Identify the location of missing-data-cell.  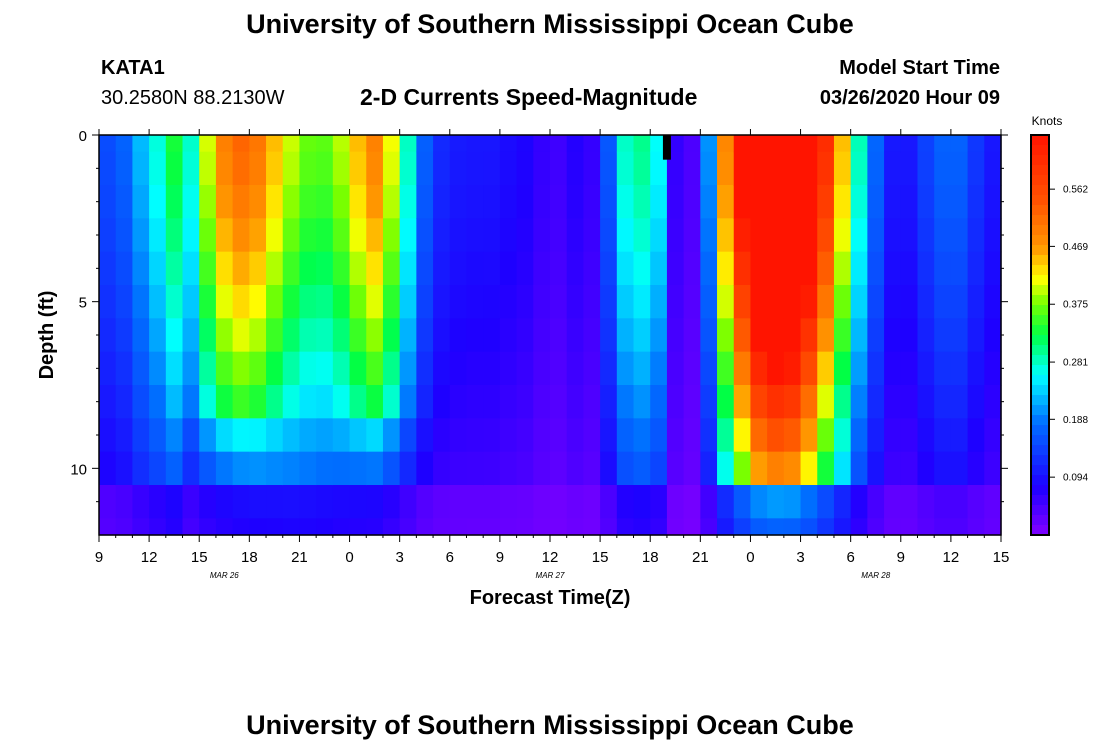
(666, 147).